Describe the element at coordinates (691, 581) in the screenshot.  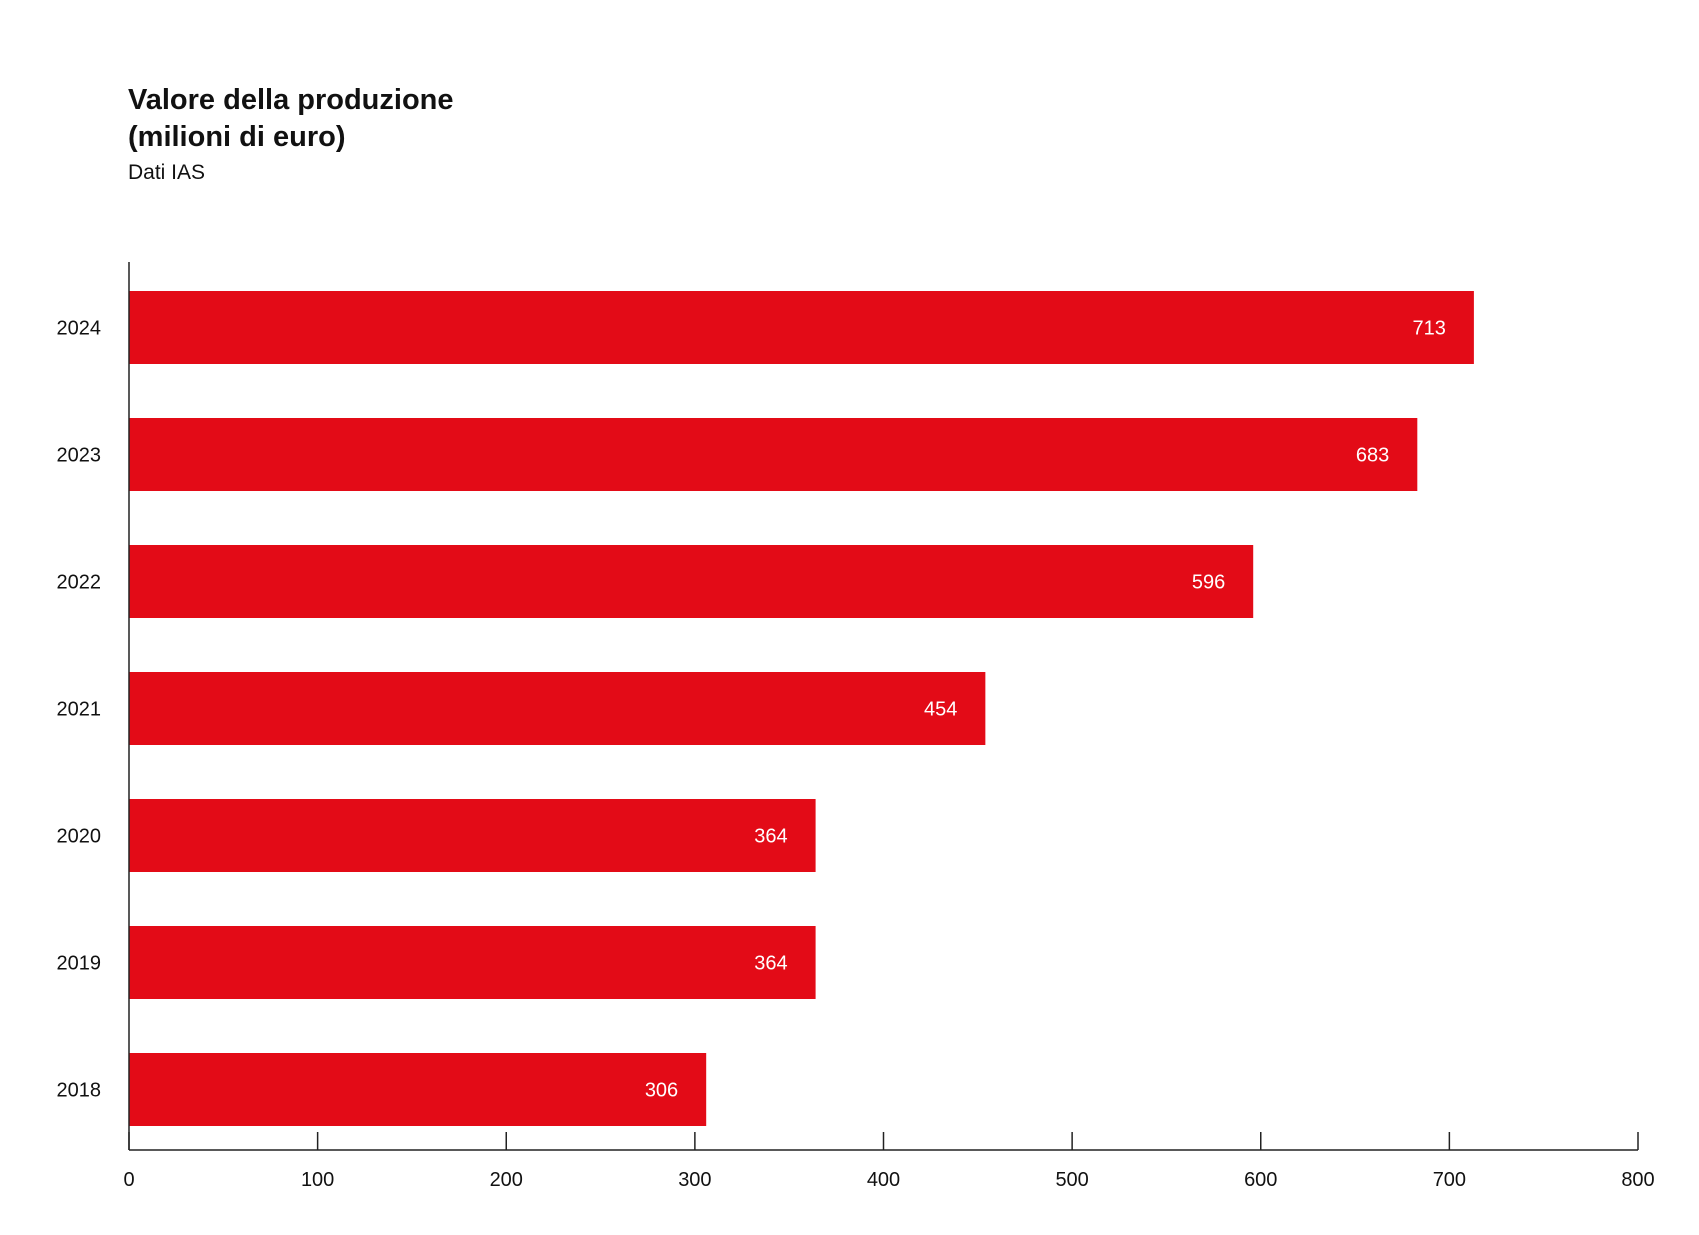
I see `bar-2022` at that location.